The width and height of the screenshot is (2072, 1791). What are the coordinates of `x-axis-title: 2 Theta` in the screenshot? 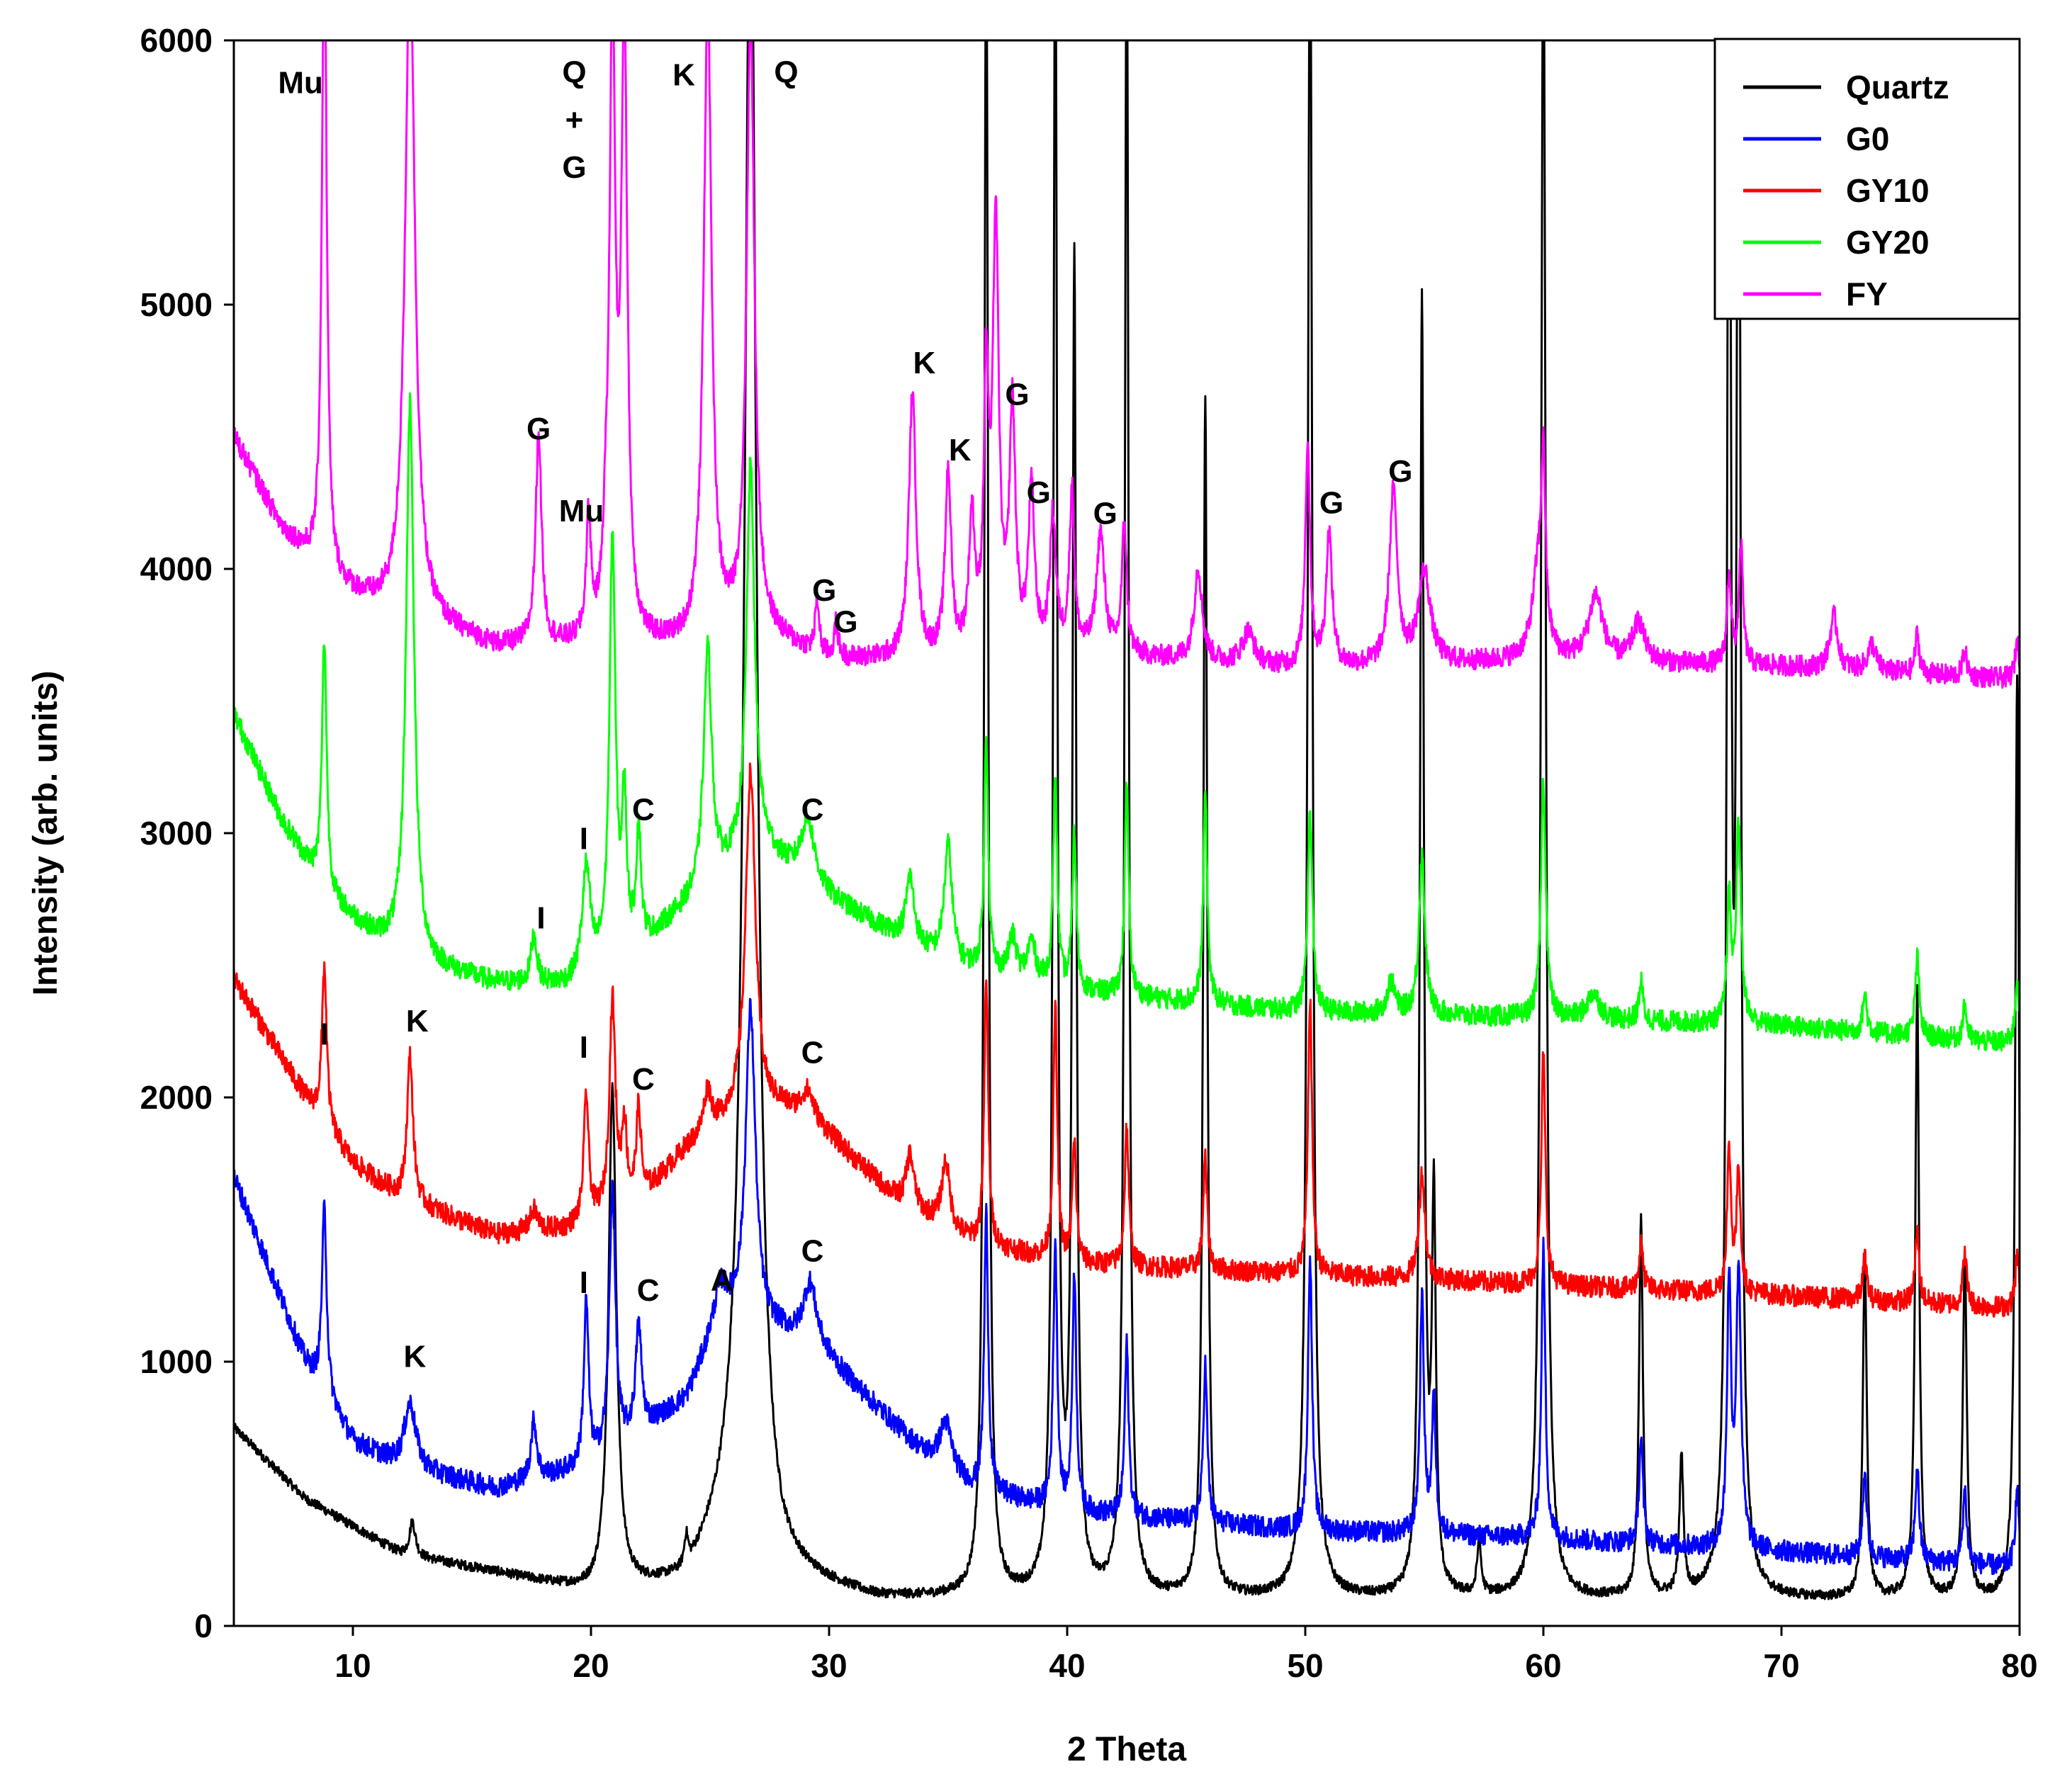 It's located at (1126, 1749).